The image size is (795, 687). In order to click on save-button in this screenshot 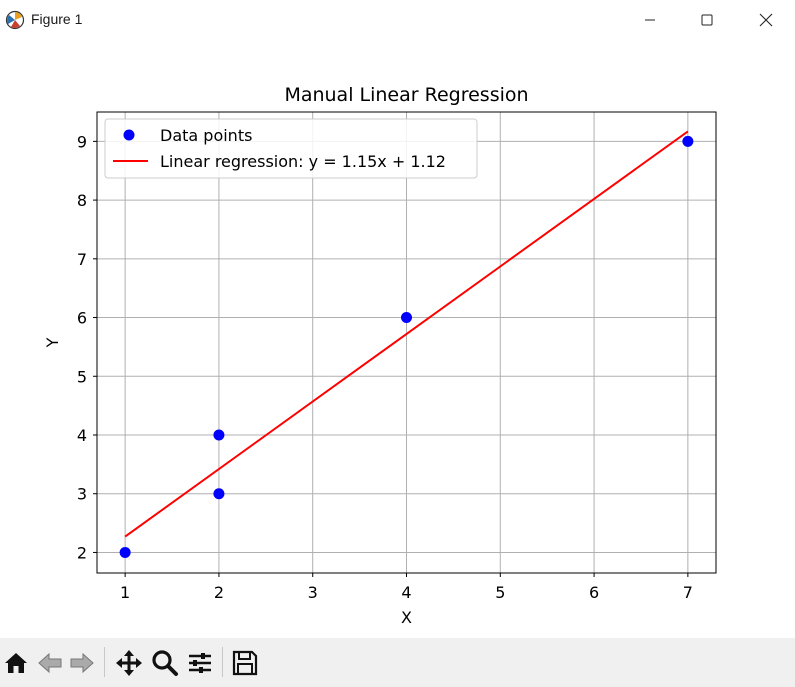, I will do `click(245, 663)`.